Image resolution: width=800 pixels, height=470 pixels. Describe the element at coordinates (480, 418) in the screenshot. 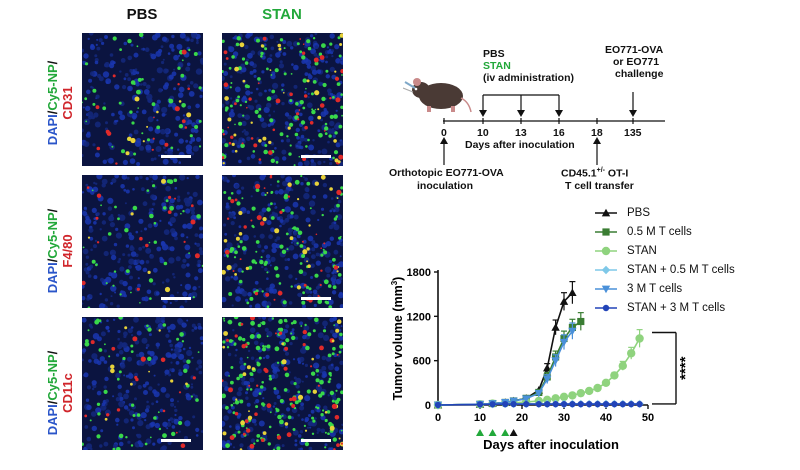

I see `x-tick-label: 10` at that location.